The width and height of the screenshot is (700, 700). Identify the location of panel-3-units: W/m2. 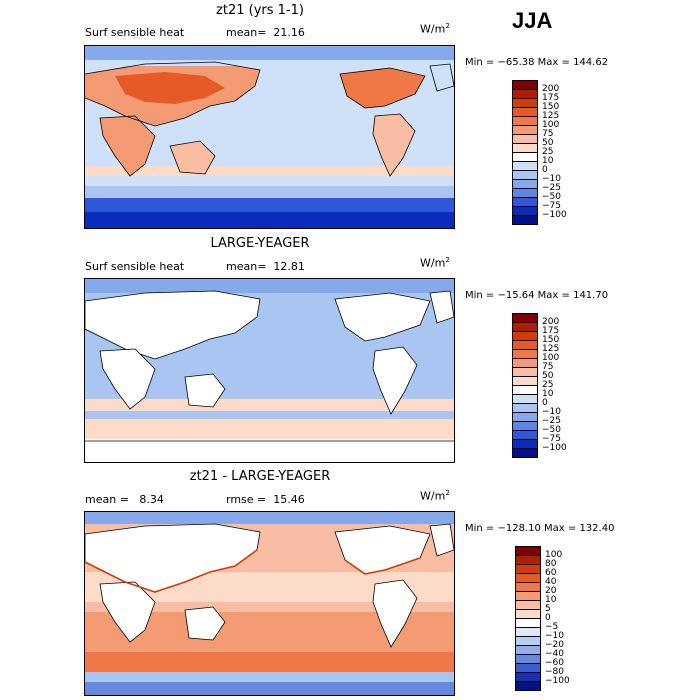
(435, 496).